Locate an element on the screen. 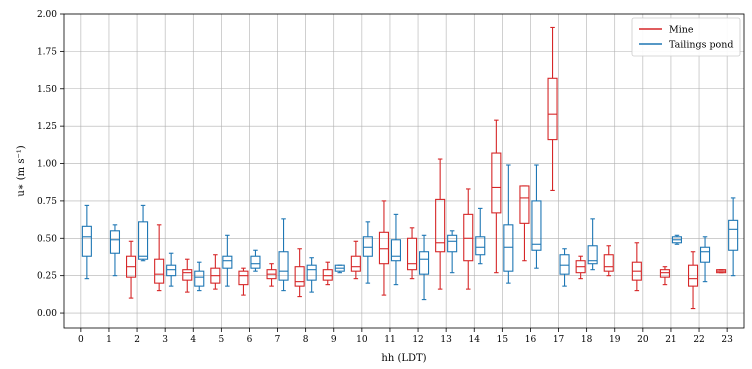 The image size is (752, 369). x-tick-label: 7 is located at coordinates (278, 340).